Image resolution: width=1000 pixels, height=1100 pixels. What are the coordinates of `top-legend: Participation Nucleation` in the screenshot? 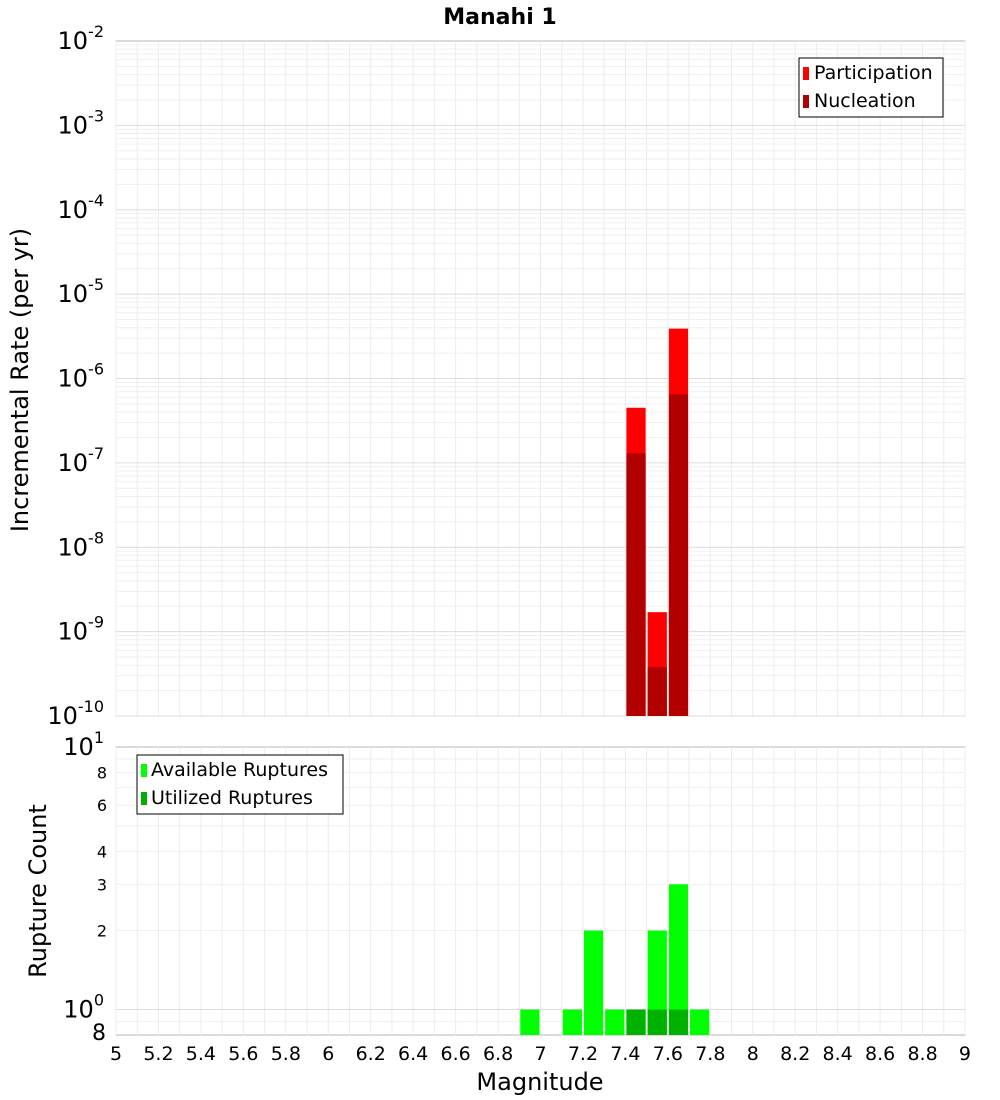 It's located at (871, 87).